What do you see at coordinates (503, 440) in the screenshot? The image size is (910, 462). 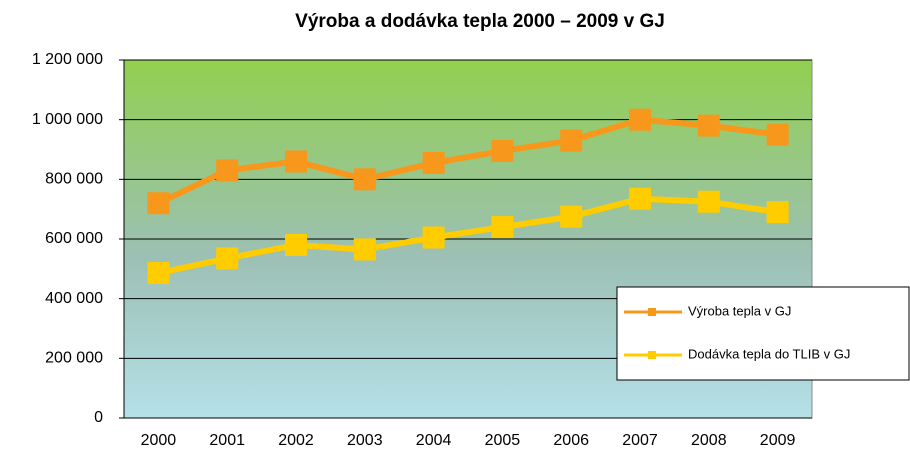 I see `x-tick-label: 2005` at bounding box center [503, 440].